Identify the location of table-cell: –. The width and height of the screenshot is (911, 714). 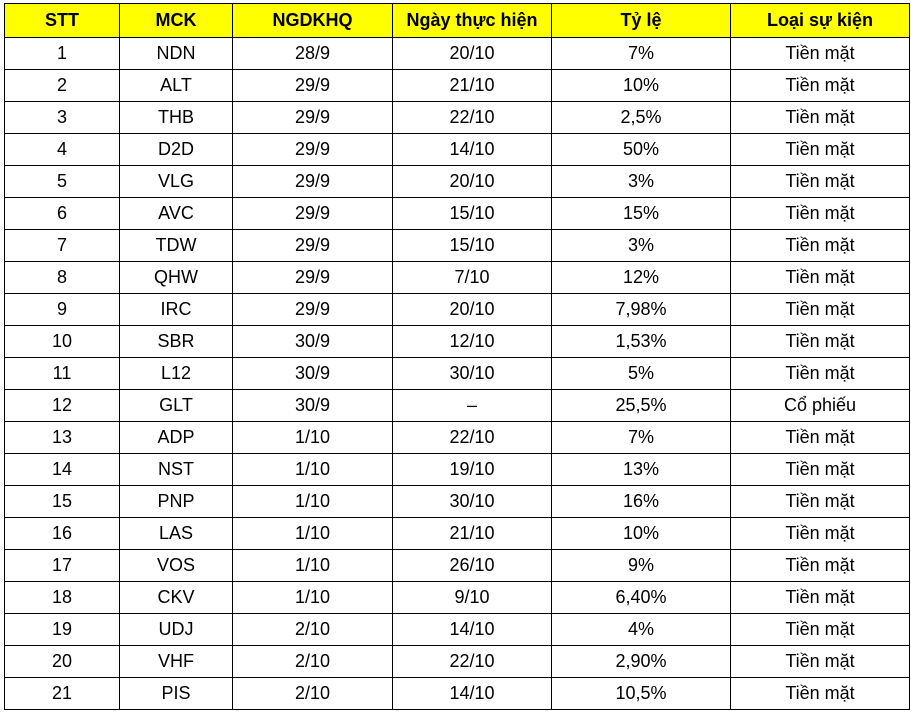
(472, 405).